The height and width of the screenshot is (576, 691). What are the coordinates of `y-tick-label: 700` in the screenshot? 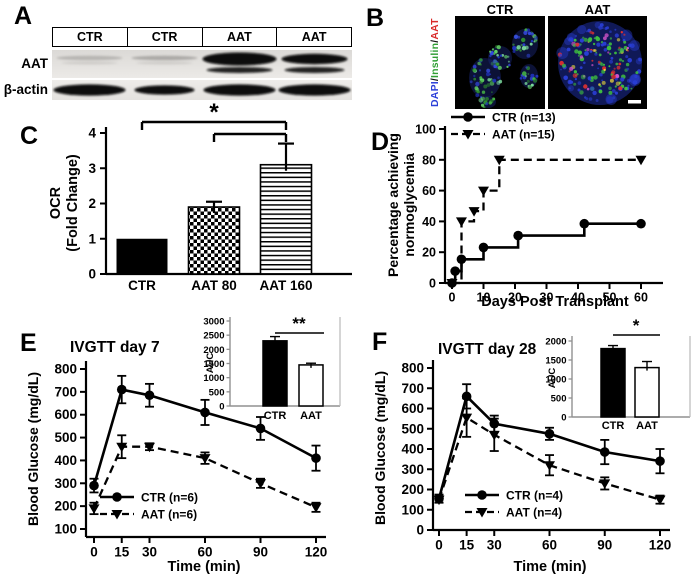 It's located at (412, 388).